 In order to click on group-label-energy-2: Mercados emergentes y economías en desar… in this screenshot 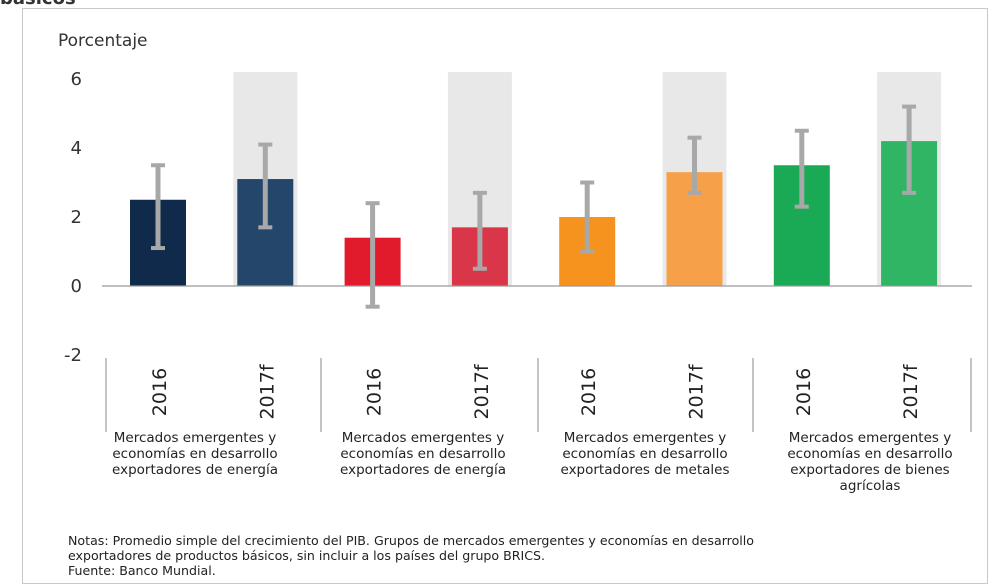, I will do `click(423, 454)`.